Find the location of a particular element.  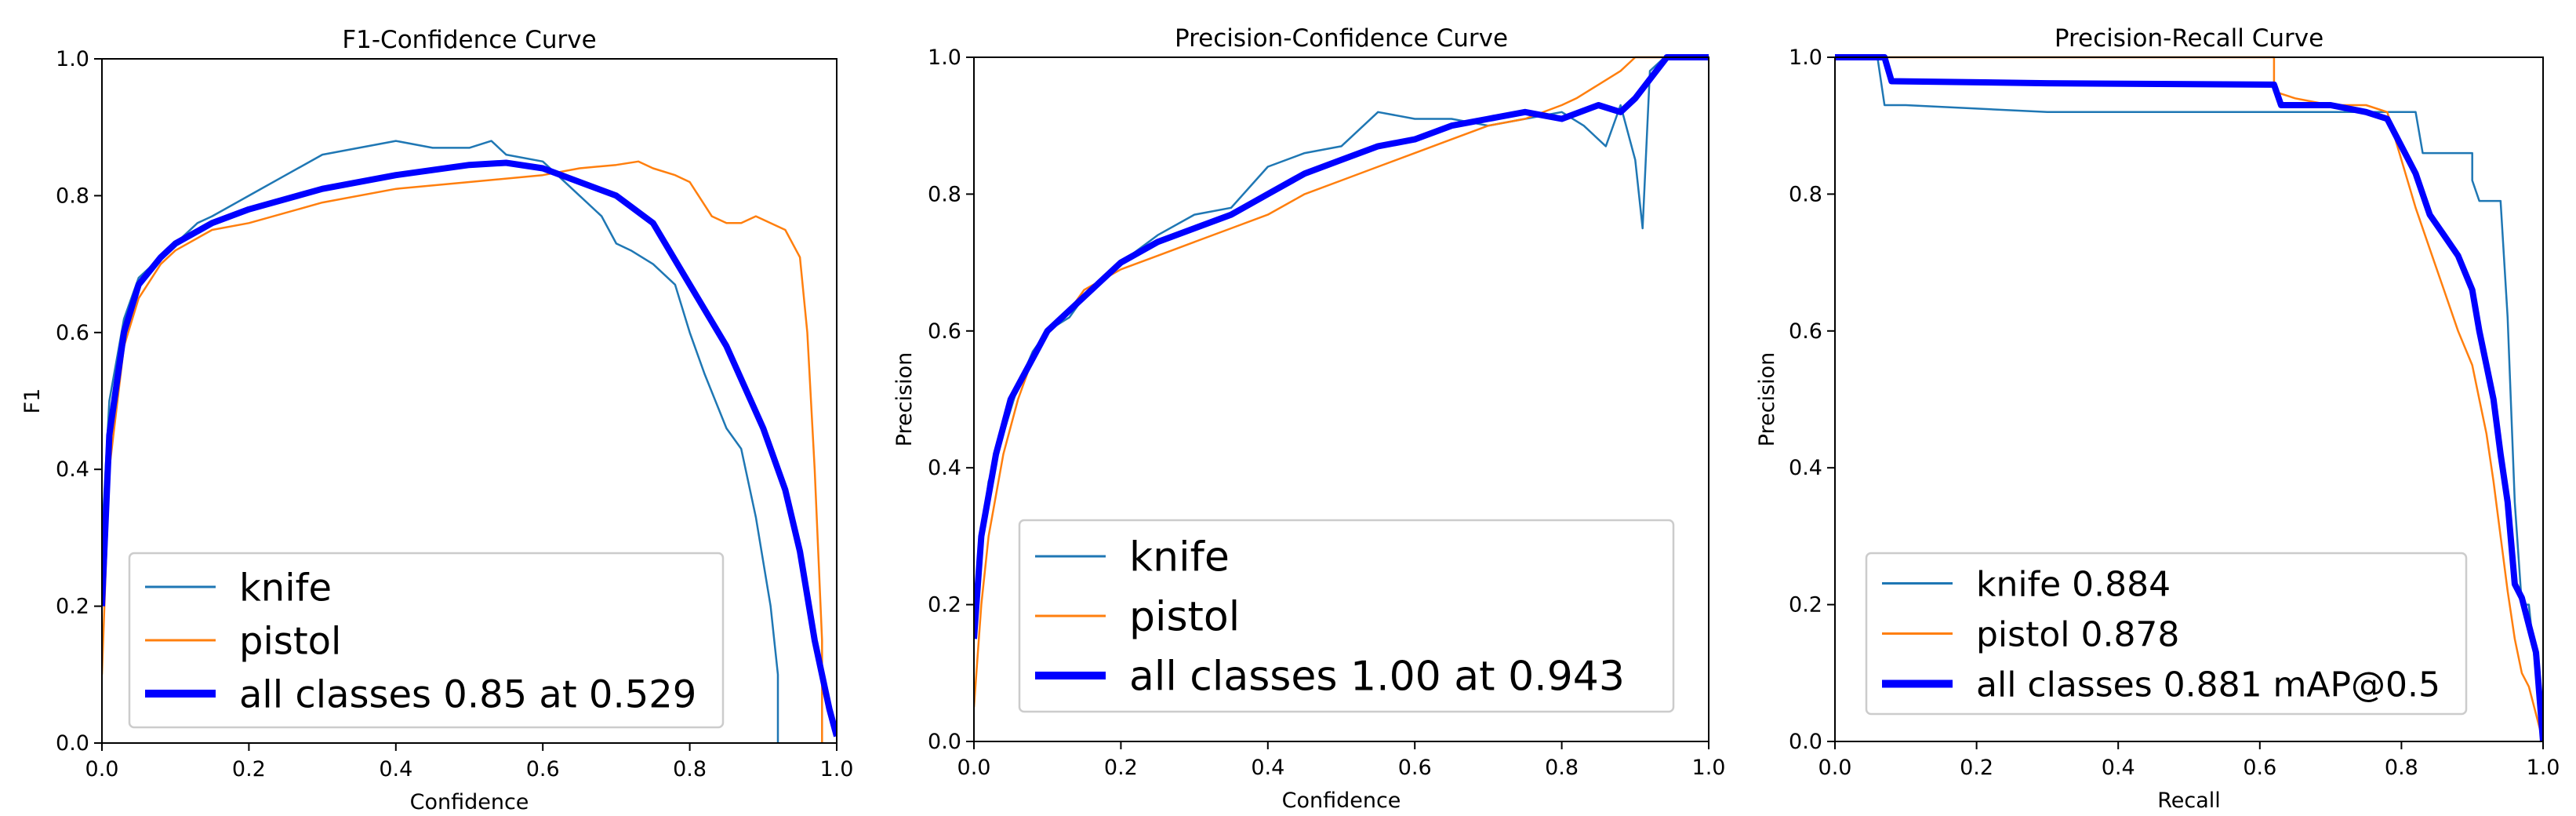

y-axis-label: F1 is located at coordinates (32, 401).